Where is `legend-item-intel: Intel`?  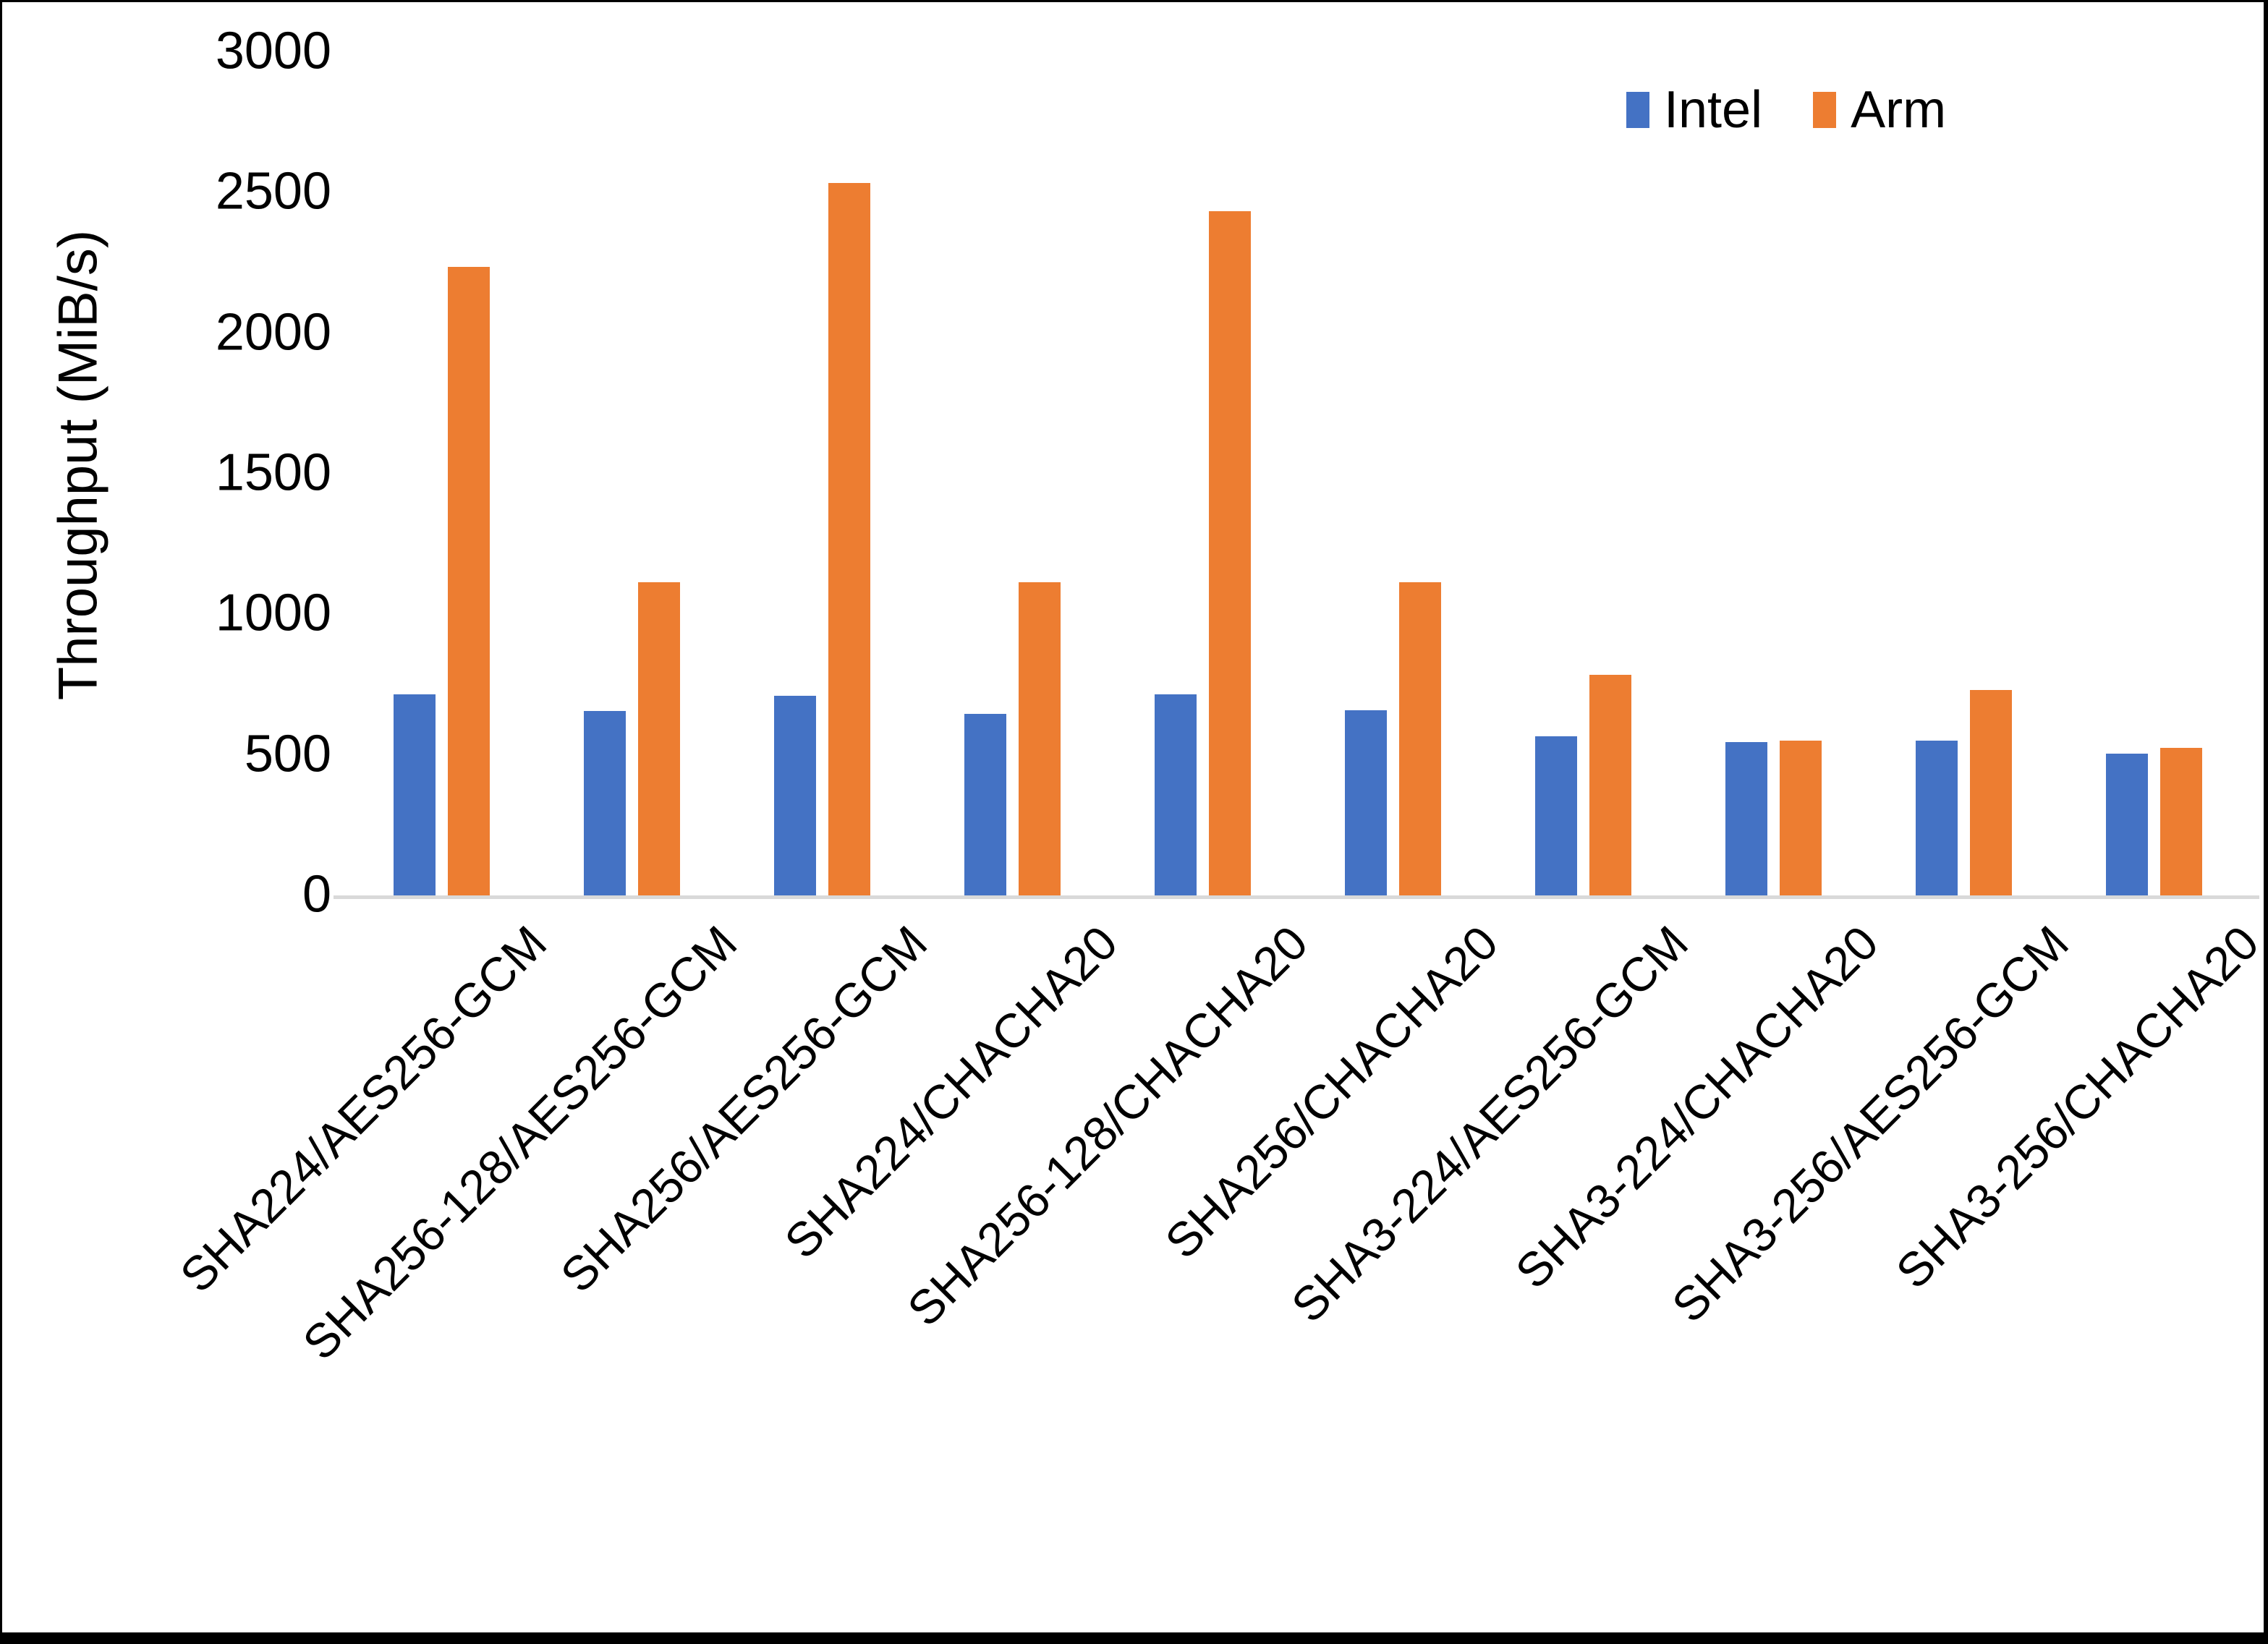
legend-item-intel: Intel is located at coordinates (1694, 110).